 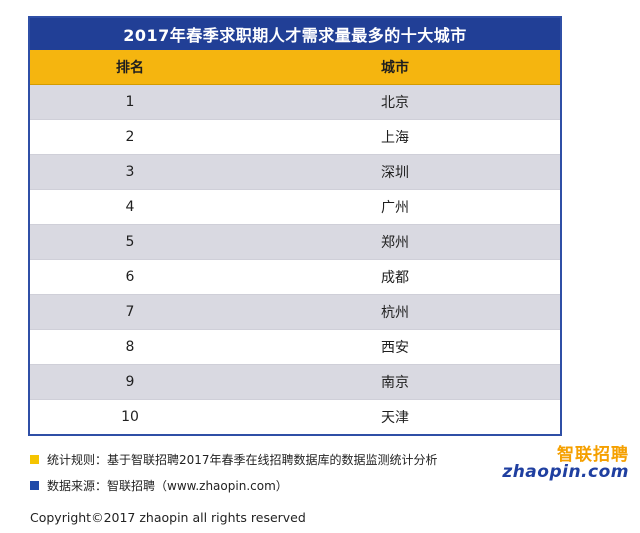 What do you see at coordinates (242, 459) in the screenshot?
I see `statistics-rule-text: 统计规则：基于智联招聘2017年春季在线招聘数据库的数据监测统计分析` at bounding box center [242, 459].